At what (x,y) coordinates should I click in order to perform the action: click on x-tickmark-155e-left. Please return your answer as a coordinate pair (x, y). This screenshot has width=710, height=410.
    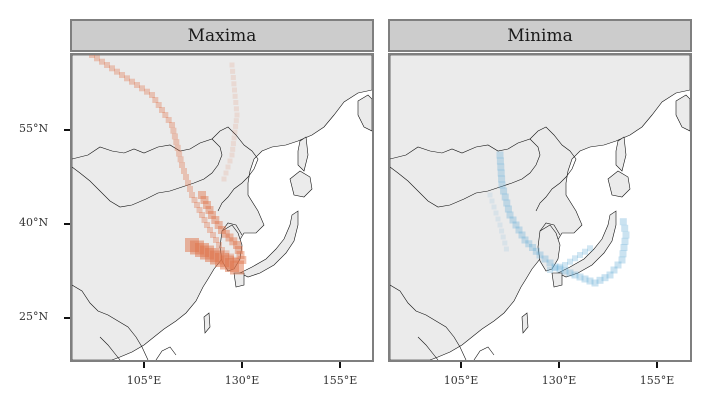
    Looking at the image, I should click on (340, 365).